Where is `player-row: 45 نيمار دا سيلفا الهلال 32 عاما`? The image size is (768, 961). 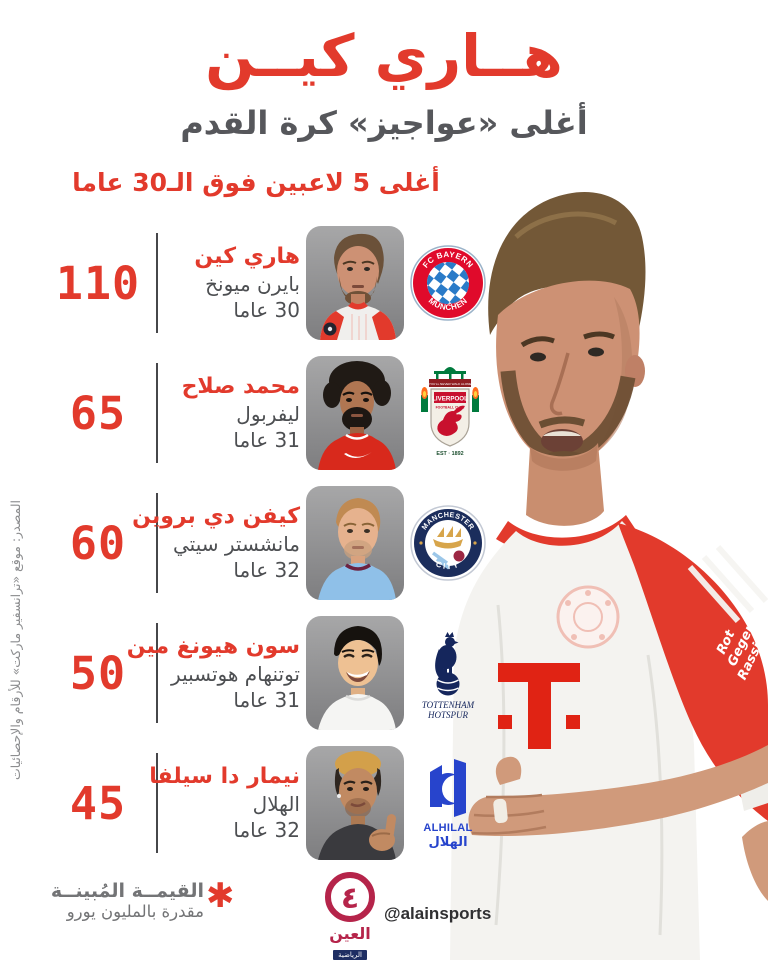 player-row: 45 نيمار دا سيلفا الهلال 32 عاما is located at coordinates (263, 803).